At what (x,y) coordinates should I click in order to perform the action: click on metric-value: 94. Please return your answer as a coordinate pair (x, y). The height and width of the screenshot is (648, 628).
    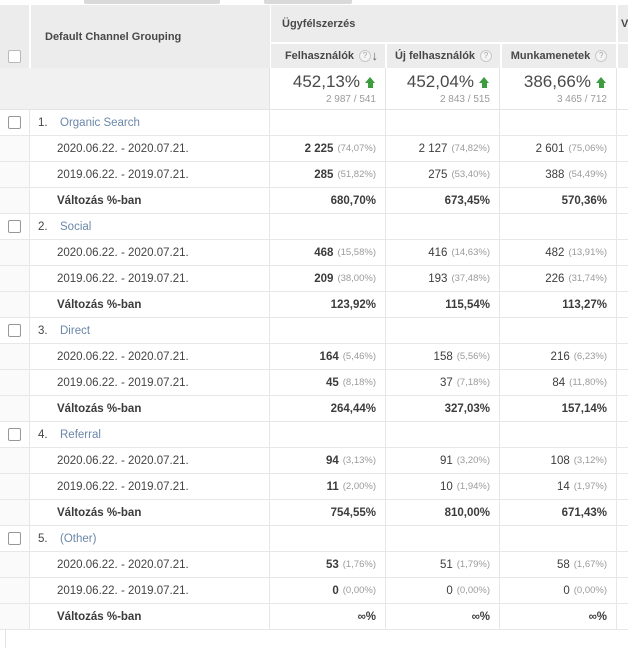
    Looking at the image, I should click on (332, 460).